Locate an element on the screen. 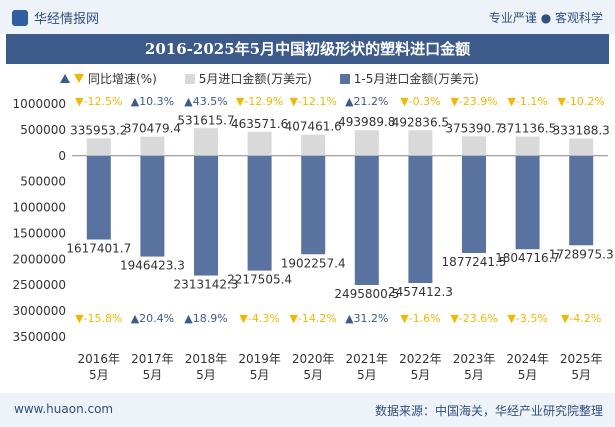  growth-ytd-label: ▼-4.3% is located at coordinates (259, 318).